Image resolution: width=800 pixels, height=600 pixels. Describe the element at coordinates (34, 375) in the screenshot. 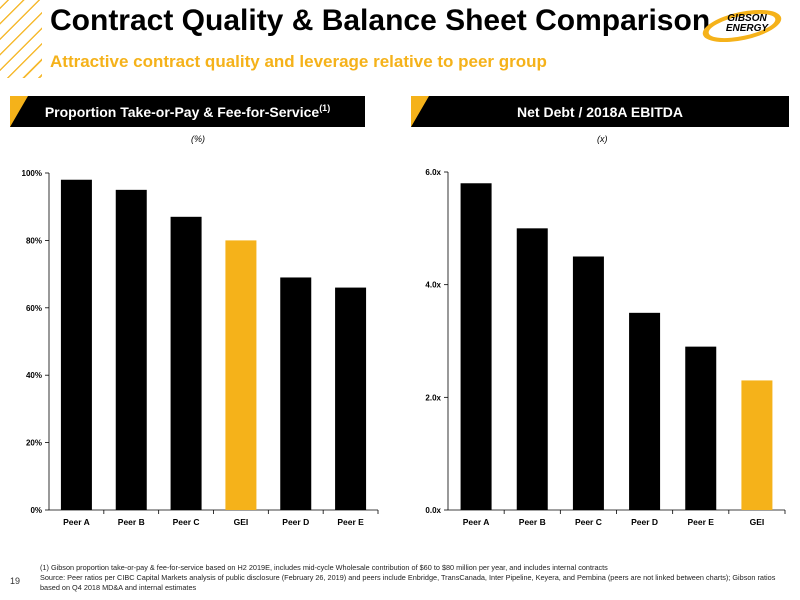

I see `y-tick-label: 40%` at that location.